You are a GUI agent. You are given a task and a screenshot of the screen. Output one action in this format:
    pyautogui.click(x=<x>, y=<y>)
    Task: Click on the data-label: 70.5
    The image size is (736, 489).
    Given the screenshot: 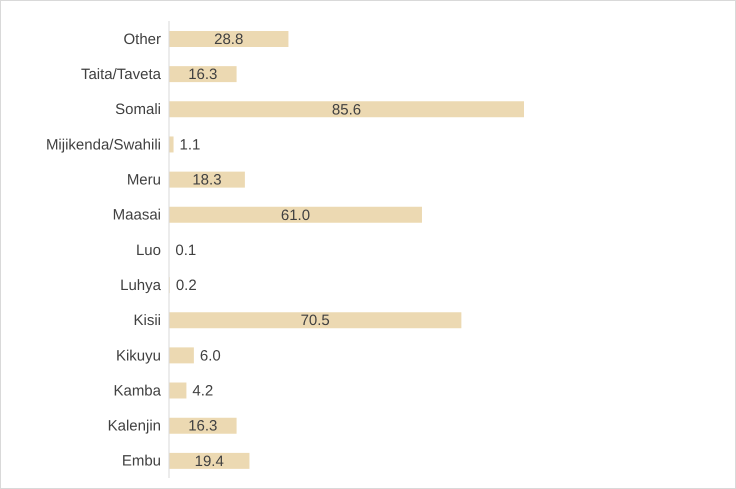 What is the action you would take?
    pyautogui.click(x=315, y=321)
    